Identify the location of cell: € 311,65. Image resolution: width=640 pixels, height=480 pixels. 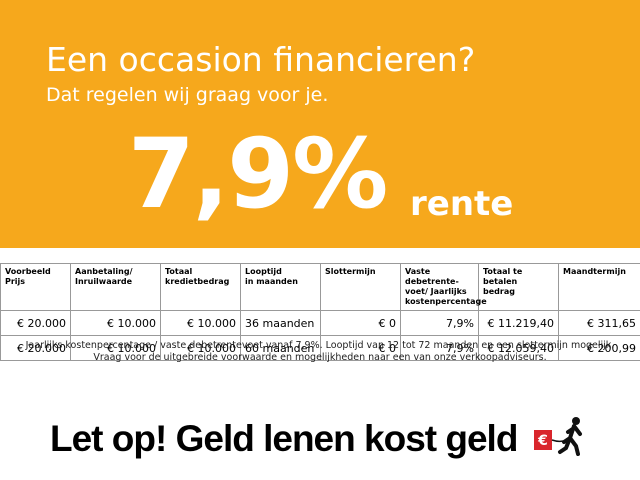
(599, 323).